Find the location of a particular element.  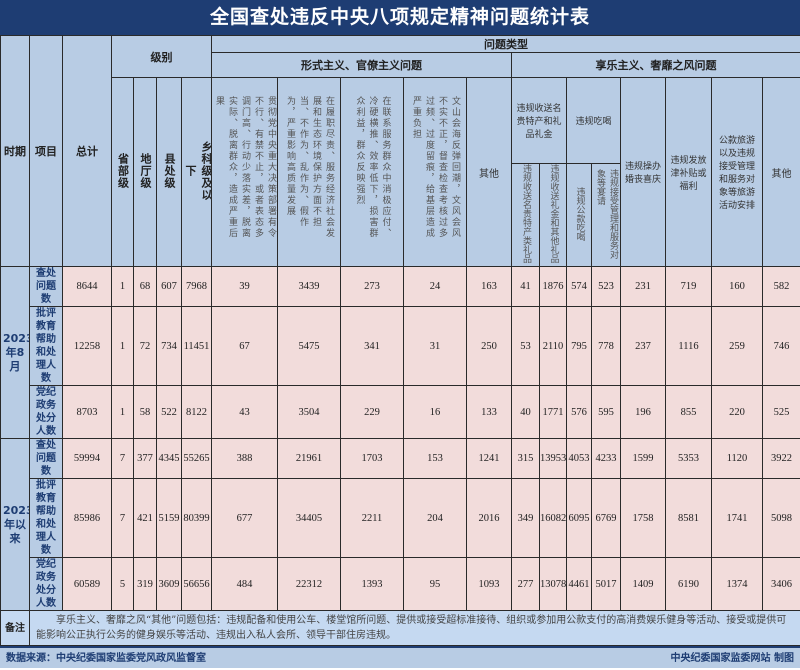

table-cell: 58 is located at coordinates (145, 412).